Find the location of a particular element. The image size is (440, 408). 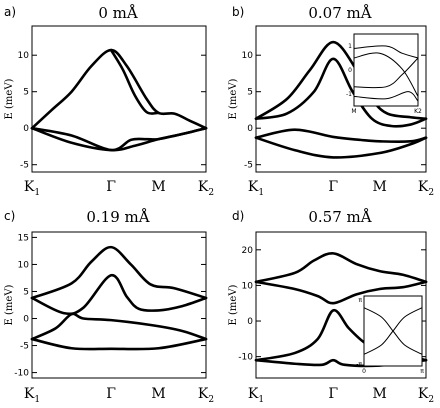

panel-letter: b) is located at coordinates (238, 12).